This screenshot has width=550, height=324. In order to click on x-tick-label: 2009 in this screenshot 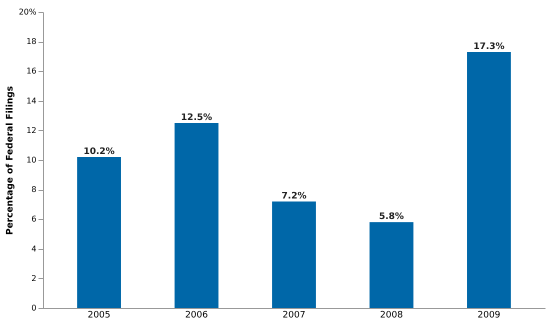, I will do `click(489, 315)`.